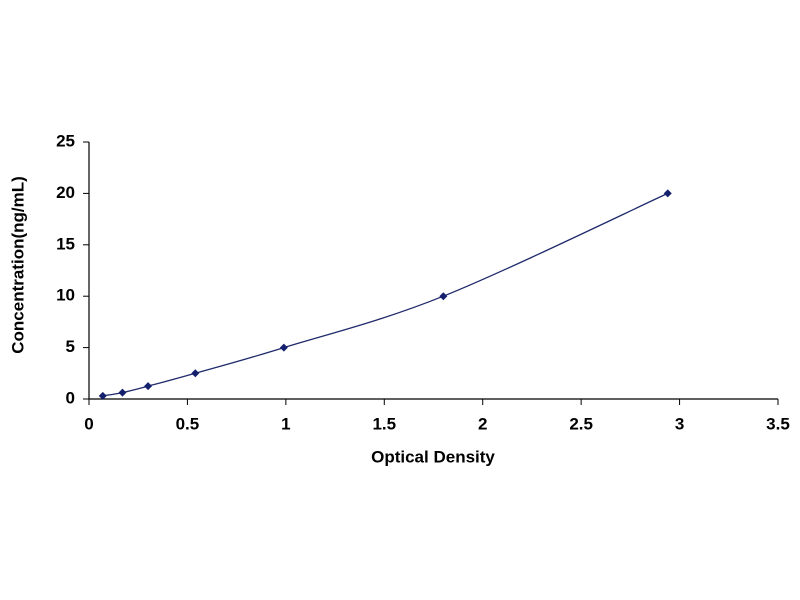 This screenshot has height=600, width=800. What do you see at coordinates (778, 423) in the screenshot?
I see `x-tick-label: 3.5` at bounding box center [778, 423].